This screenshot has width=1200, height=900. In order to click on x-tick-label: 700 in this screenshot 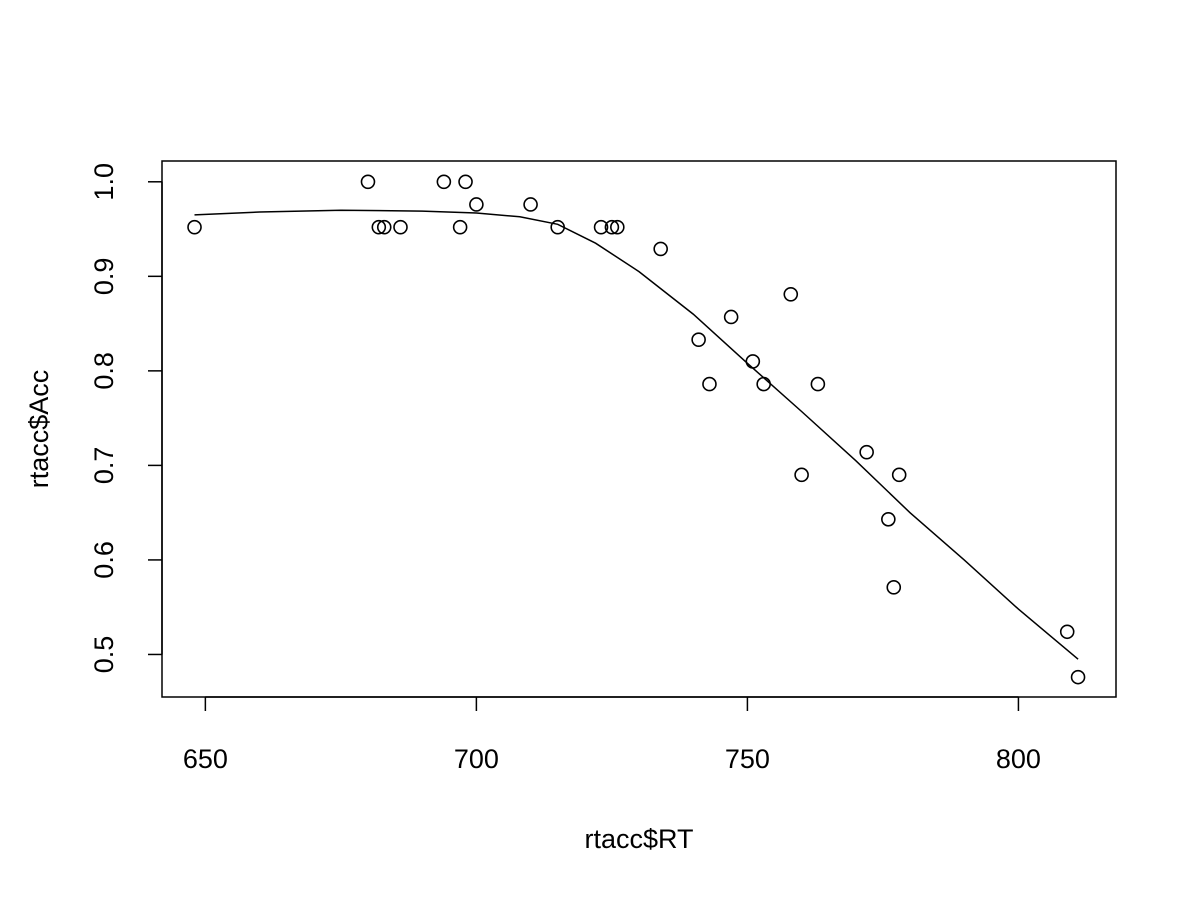, I will do `click(476, 759)`.